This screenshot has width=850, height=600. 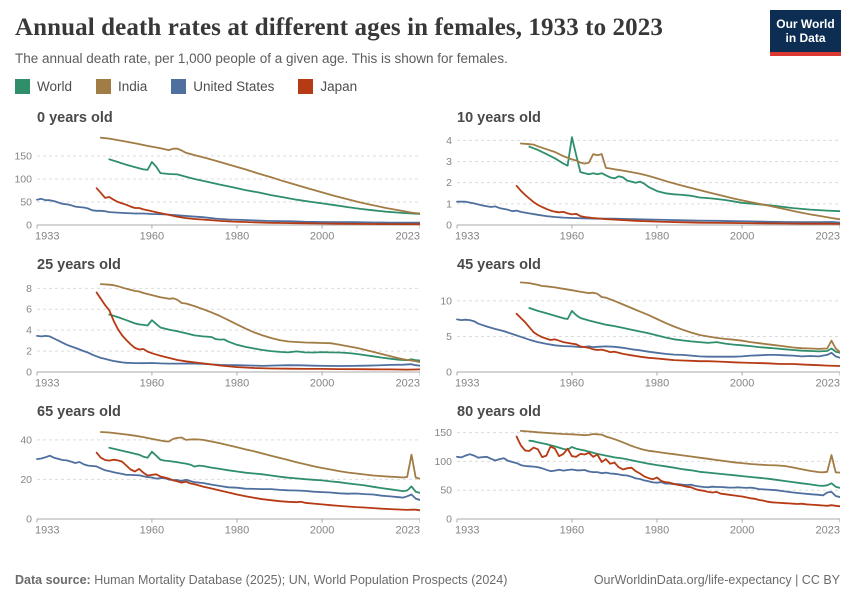 What do you see at coordinates (29, 289) in the screenshot?
I see `y-tick-label: 8` at bounding box center [29, 289].